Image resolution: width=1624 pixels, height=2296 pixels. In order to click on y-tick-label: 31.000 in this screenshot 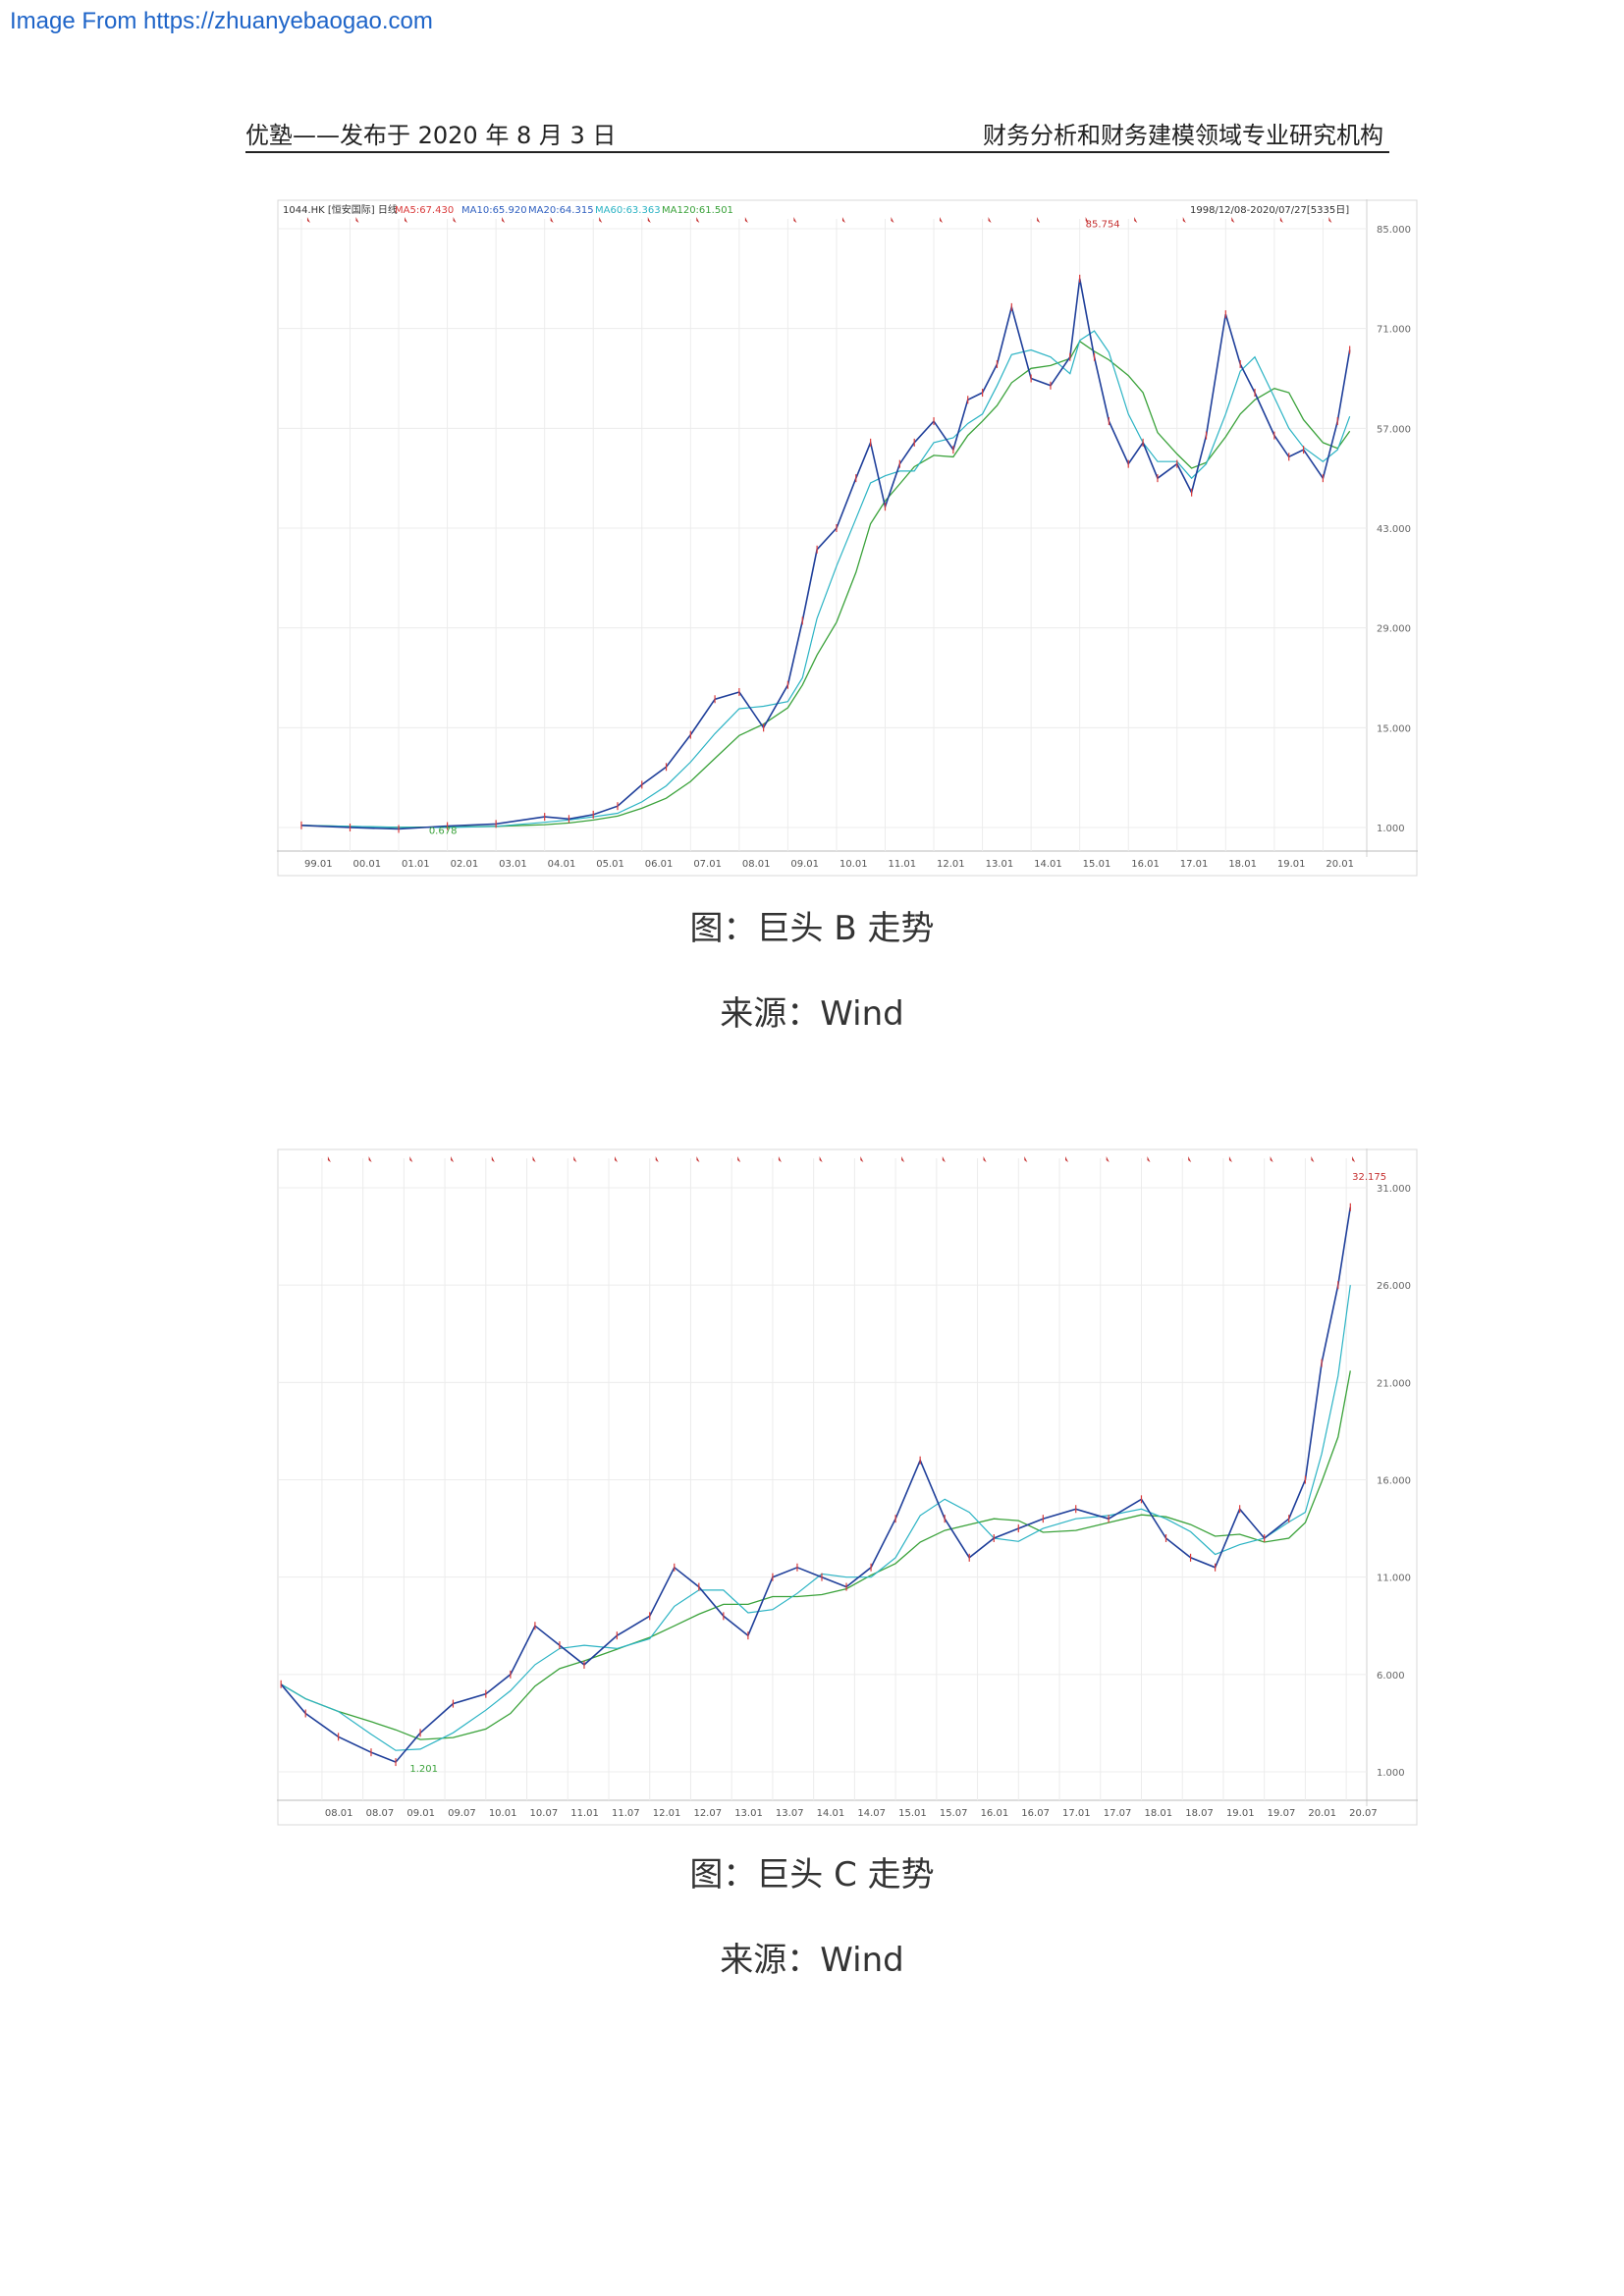, I will do `click(1394, 1189)`.